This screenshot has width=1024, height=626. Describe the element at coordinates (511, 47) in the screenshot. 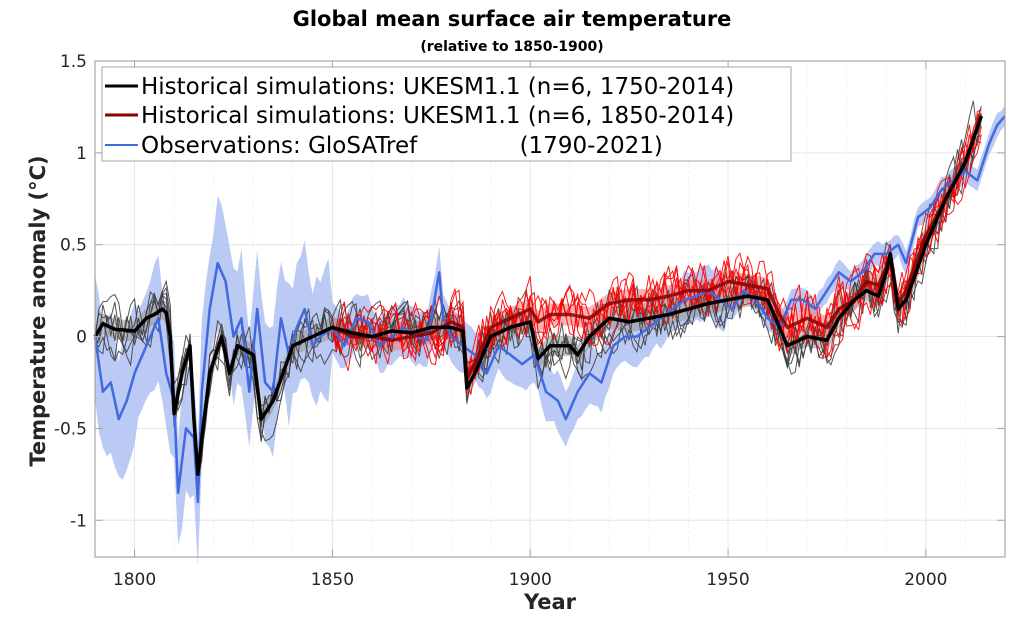

I see `chart-subtitle: (relative to 1850-1900)` at that location.